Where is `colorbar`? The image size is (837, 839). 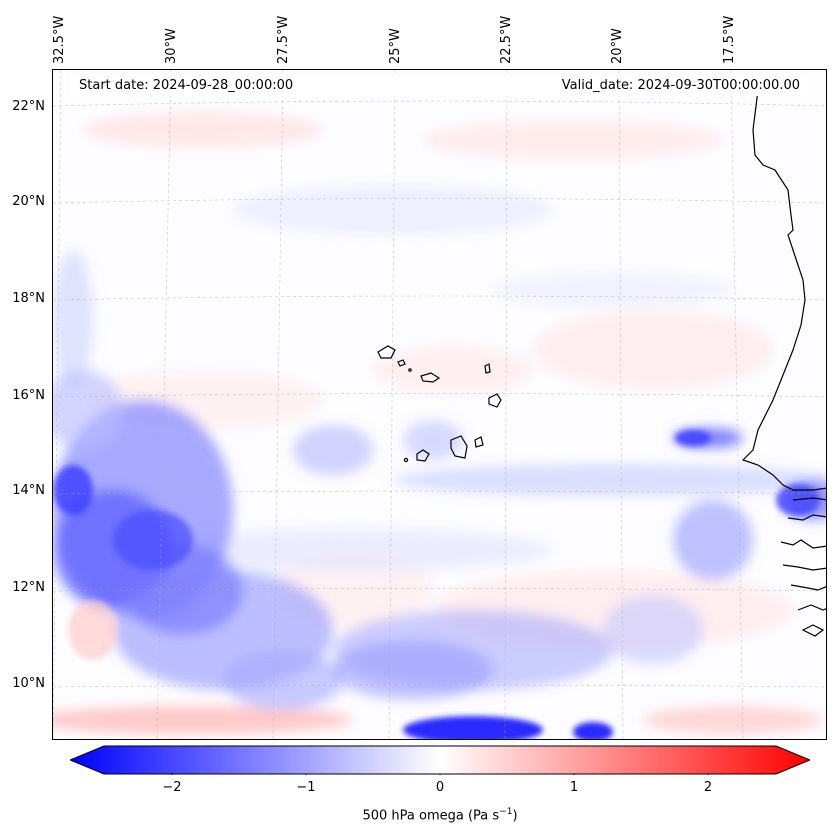
colorbar is located at coordinates (440, 760).